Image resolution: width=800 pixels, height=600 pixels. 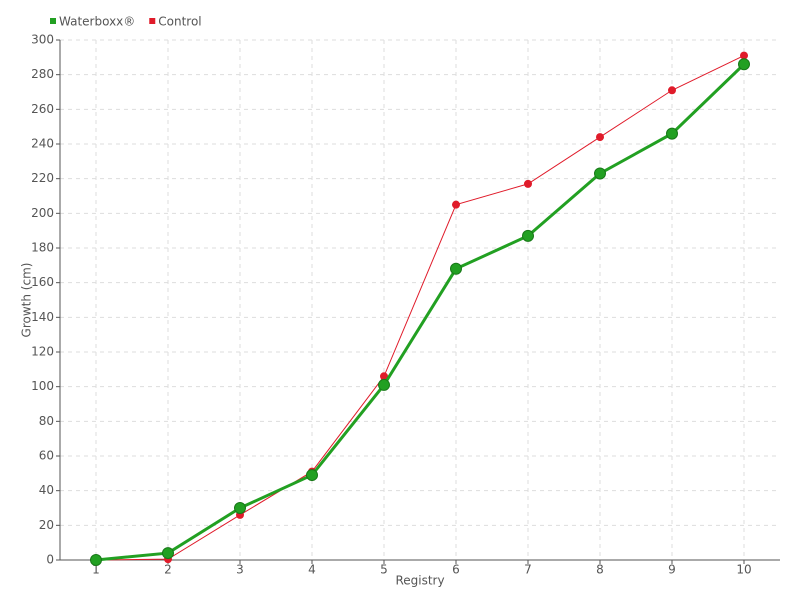 What do you see at coordinates (42, 386) in the screenshot?
I see `y-tick-label: 100` at bounding box center [42, 386].